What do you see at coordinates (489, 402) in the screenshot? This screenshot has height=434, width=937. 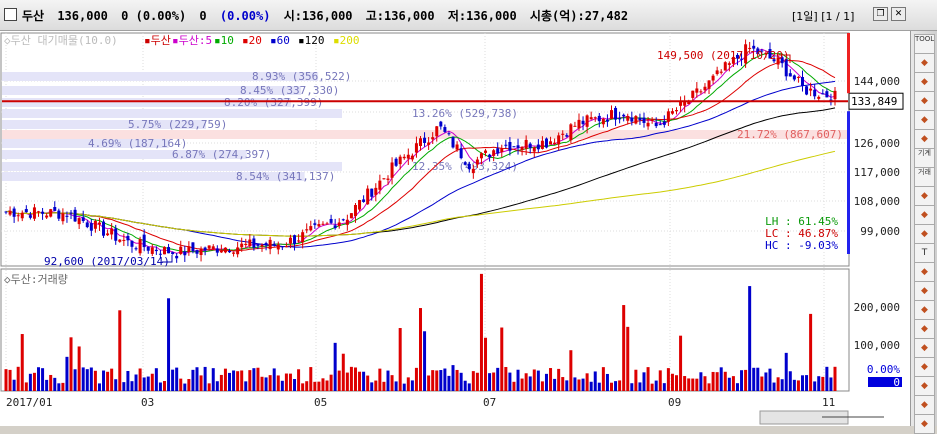 I see `x-axis-label: 07` at bounding box center [489, 402].